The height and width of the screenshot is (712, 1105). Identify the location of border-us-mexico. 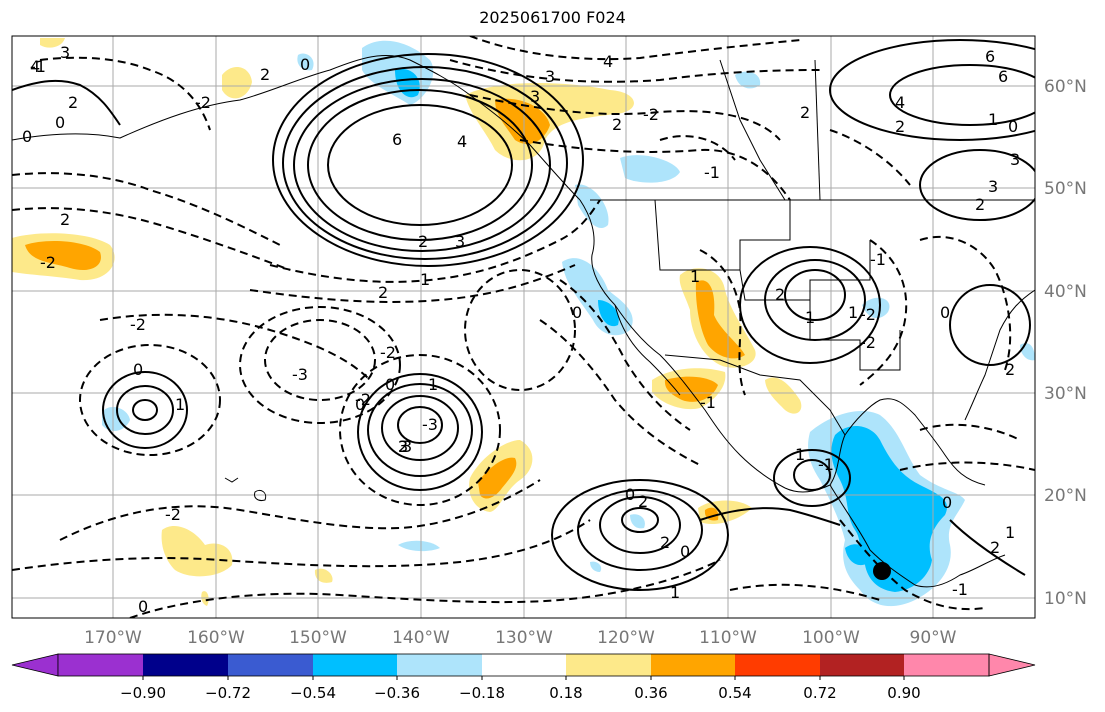
(755, 395).